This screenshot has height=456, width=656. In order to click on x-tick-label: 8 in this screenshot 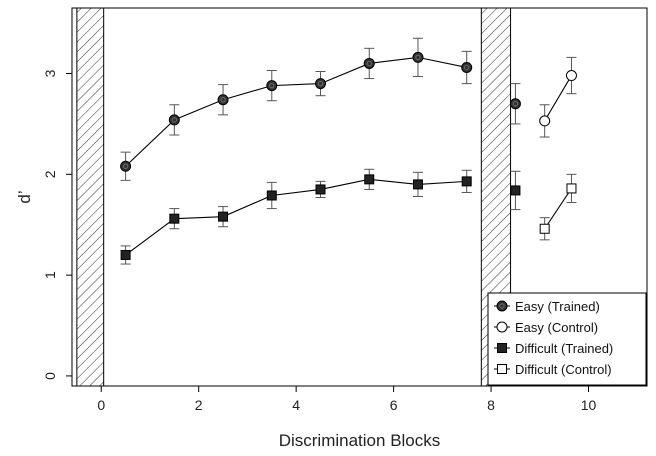, I will do `click(491, 405)`.